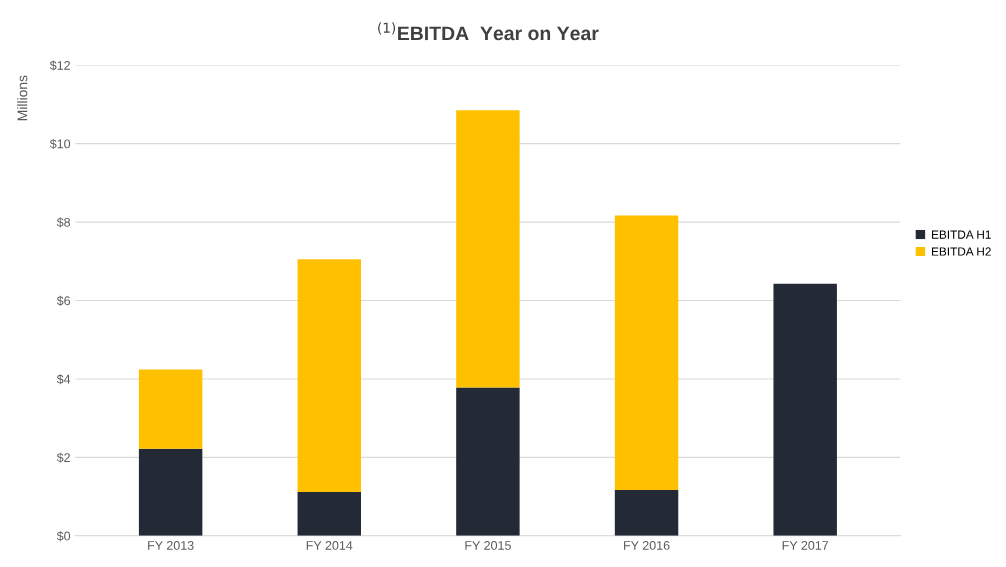 This screenshot has width=1006, height=567. I want to click on chart-title: $^{(1)}$EBITDA Year on Year, so click(488, 31).